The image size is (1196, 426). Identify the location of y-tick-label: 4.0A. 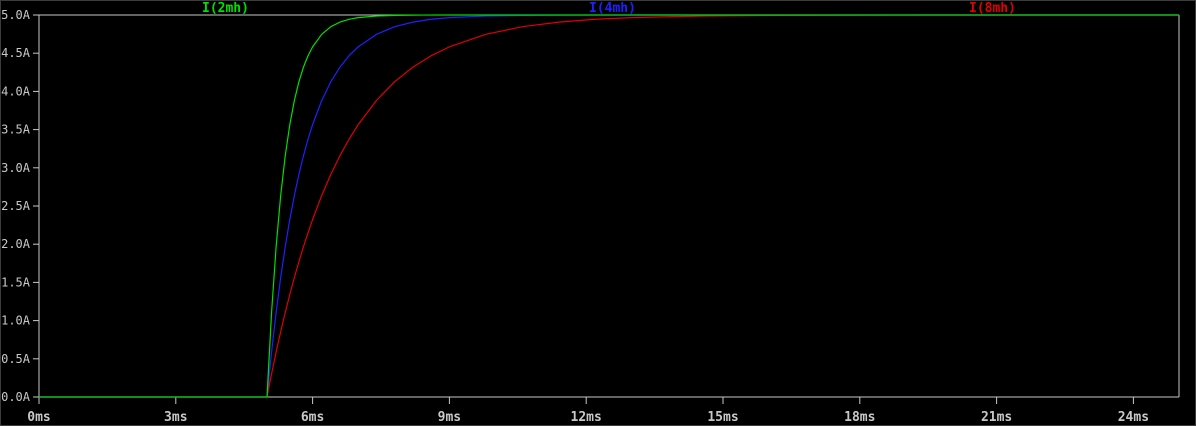
(16, 91).